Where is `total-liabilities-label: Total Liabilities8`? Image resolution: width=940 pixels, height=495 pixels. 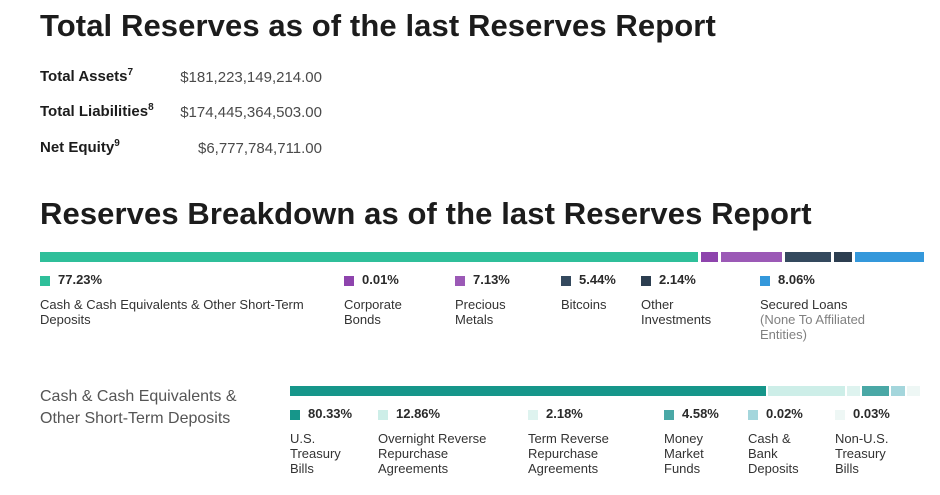
total-liabilities-label: Total Liabilities8 is located at coordinates (97, 111).